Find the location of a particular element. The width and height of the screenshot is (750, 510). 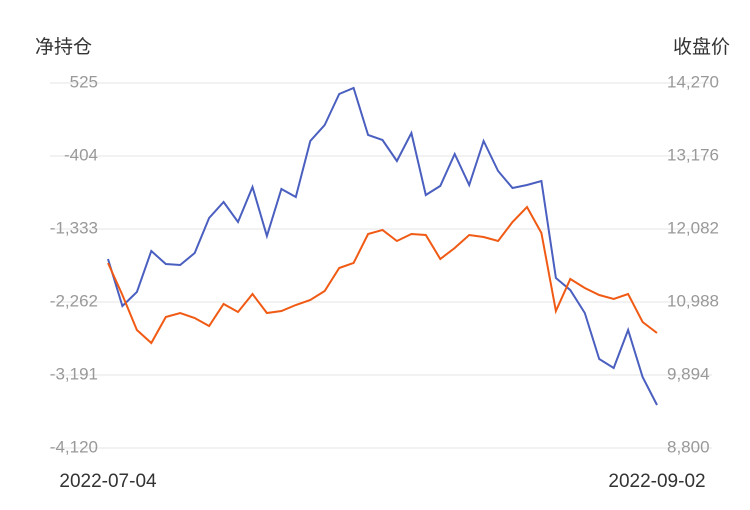

y2-tick-label: 8,800 is located at coordinates (688, 446).